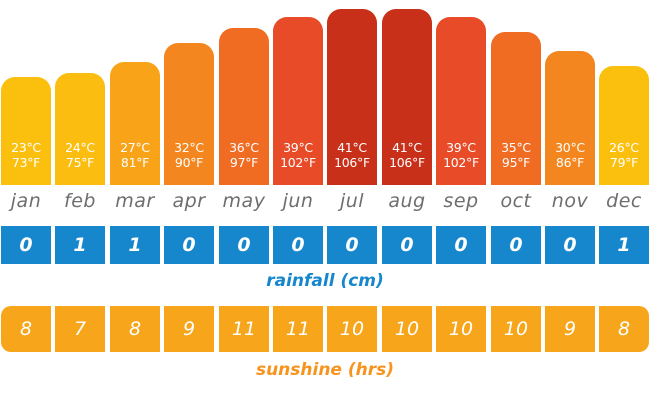  Describe the element at coordinates (352, 245) in the screenshot. I see `rainfall-value-jul: 0` at that location.